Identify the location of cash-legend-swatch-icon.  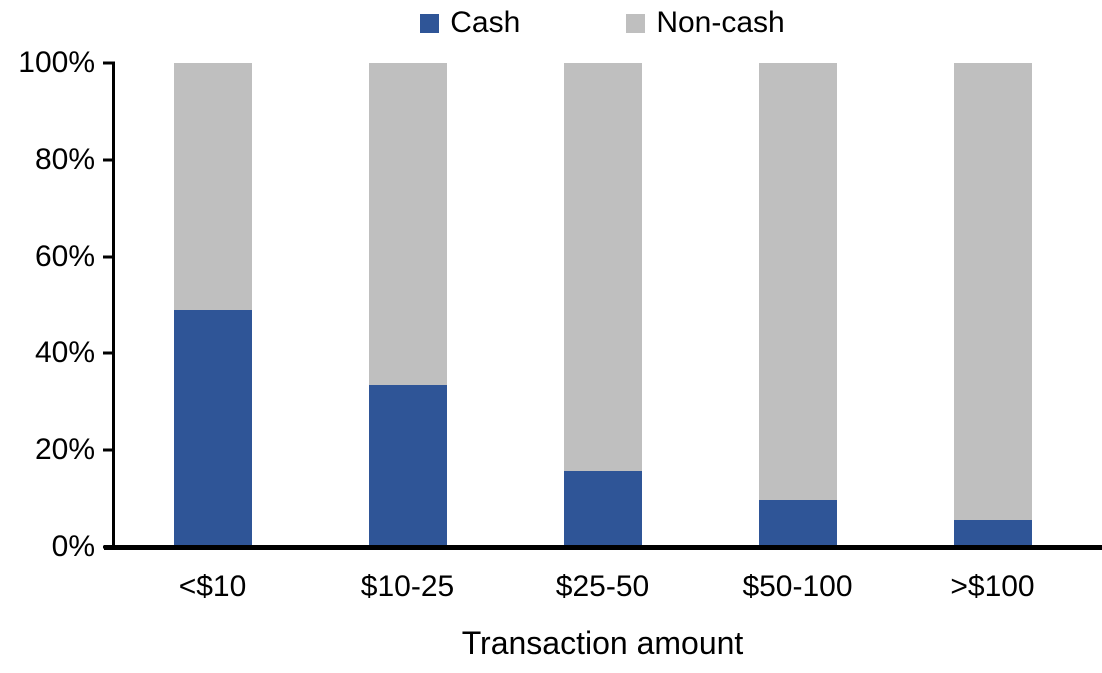
(430, 23).